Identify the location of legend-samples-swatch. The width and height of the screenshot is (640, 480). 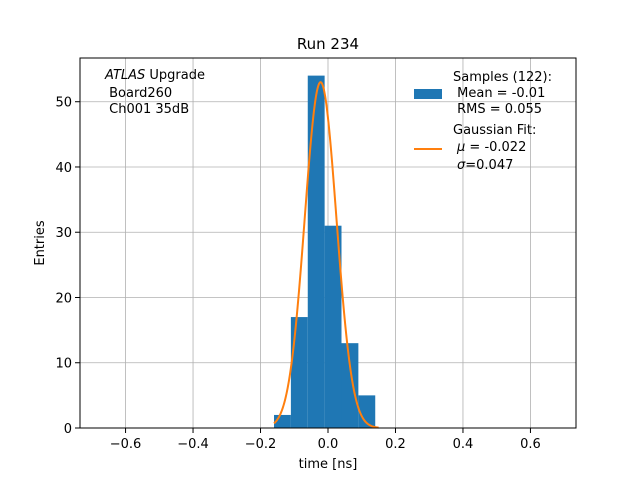
(428, 94).